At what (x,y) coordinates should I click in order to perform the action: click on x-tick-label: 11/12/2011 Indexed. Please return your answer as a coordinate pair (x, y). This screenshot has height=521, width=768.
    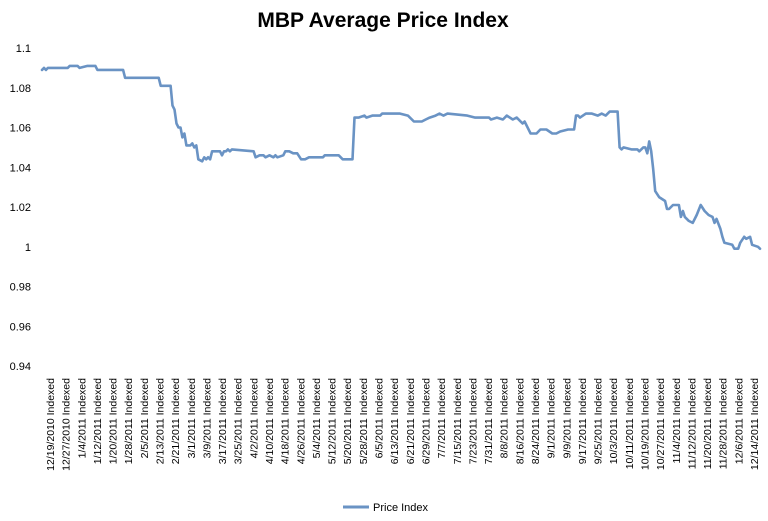
    Looking at the image, I should click on (692, 423).